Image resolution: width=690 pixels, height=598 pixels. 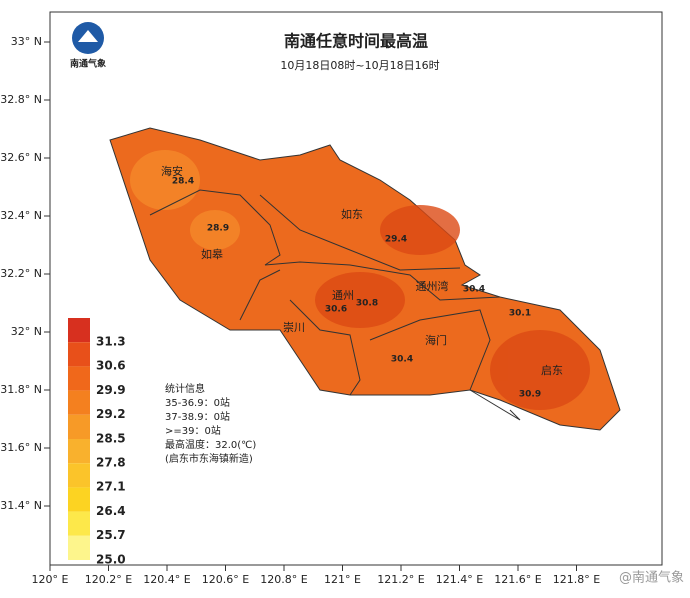 I want to click on subtitle: 10月18日08时~10月18日16时, so click(x=359, y=65).